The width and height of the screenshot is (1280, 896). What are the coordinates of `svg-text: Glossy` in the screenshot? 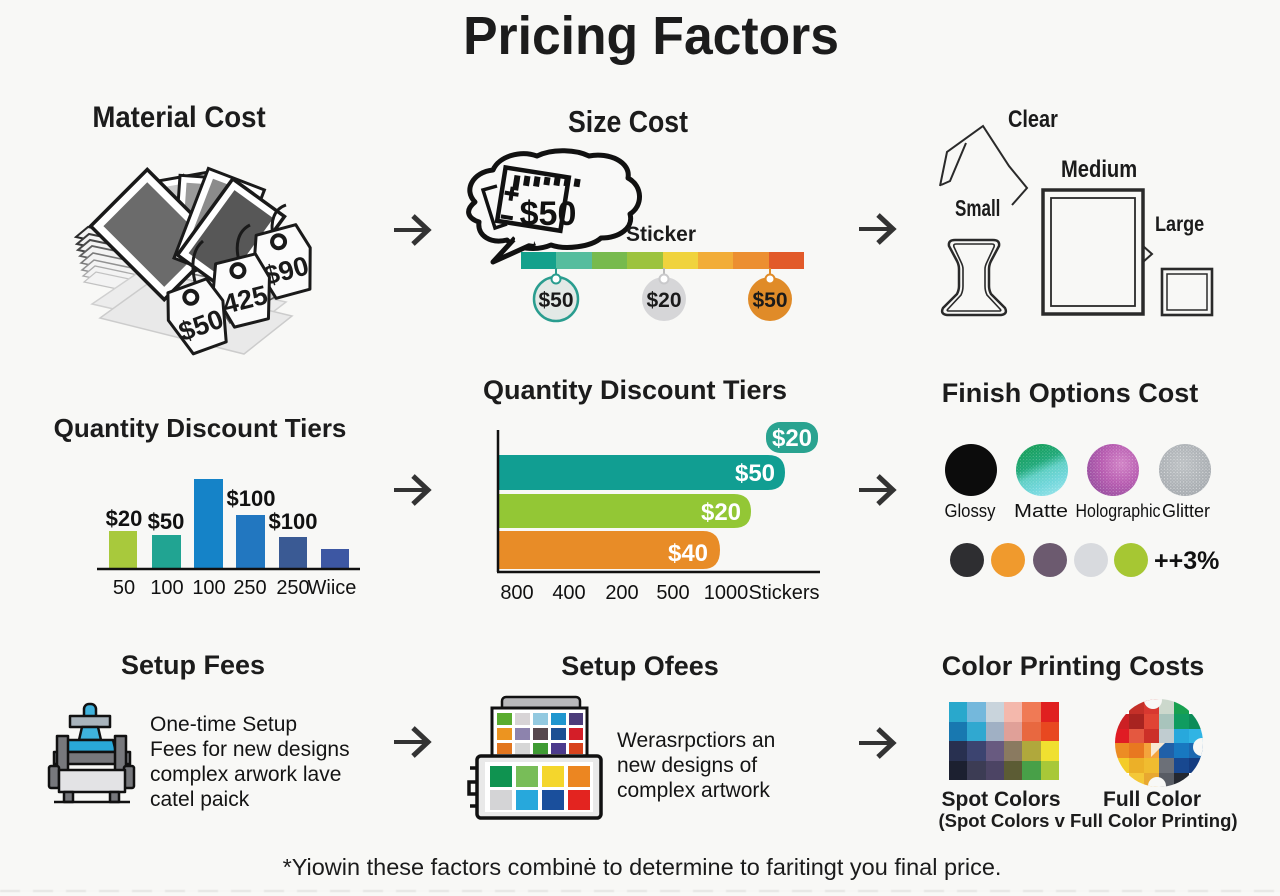 It's located at (970, 511).